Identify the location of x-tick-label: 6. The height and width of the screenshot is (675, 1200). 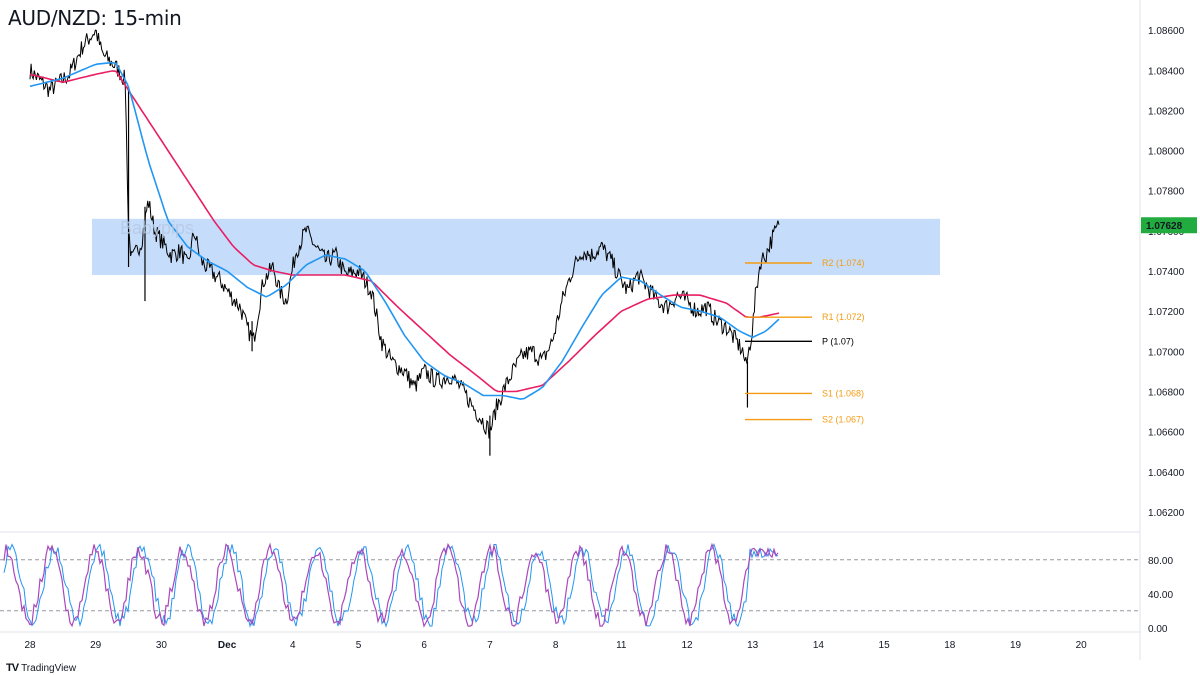
(424, 645).